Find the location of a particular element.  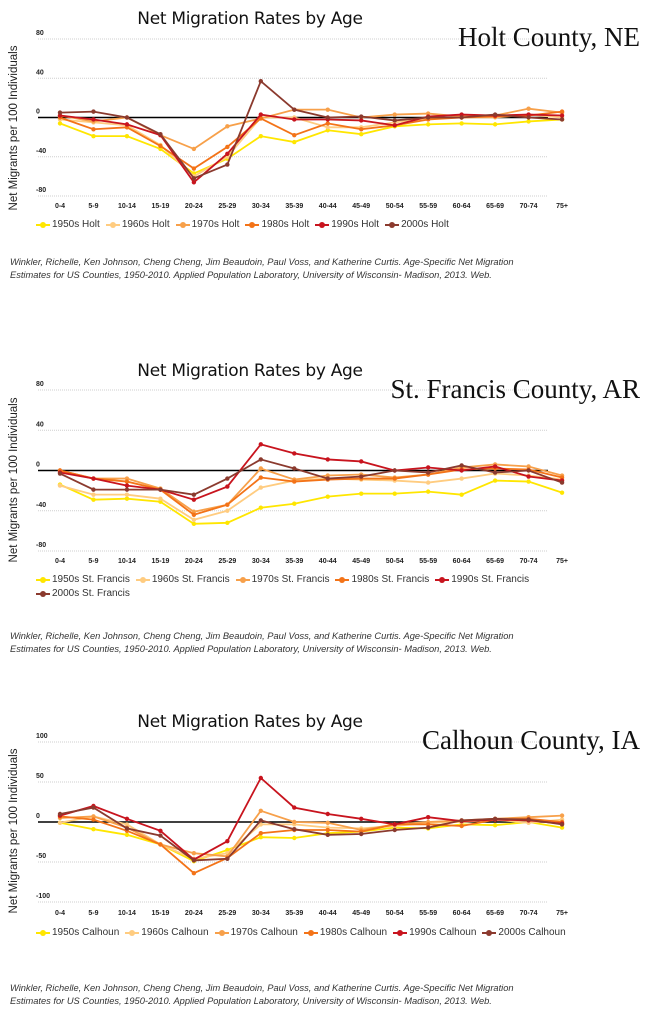

legend-label: 1950s Holt is located at coordinates (76, 224).